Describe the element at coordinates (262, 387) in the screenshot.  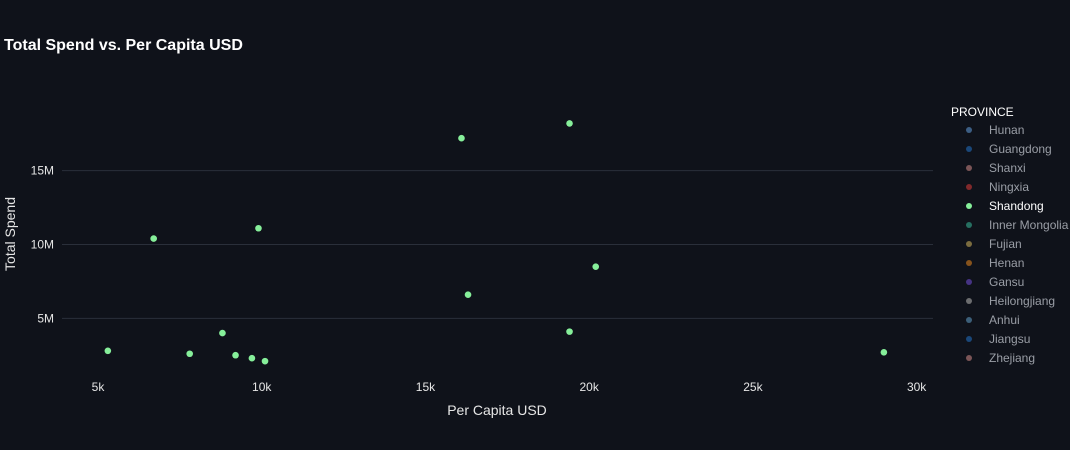
I see `x-tick-label: 10k` at that location.